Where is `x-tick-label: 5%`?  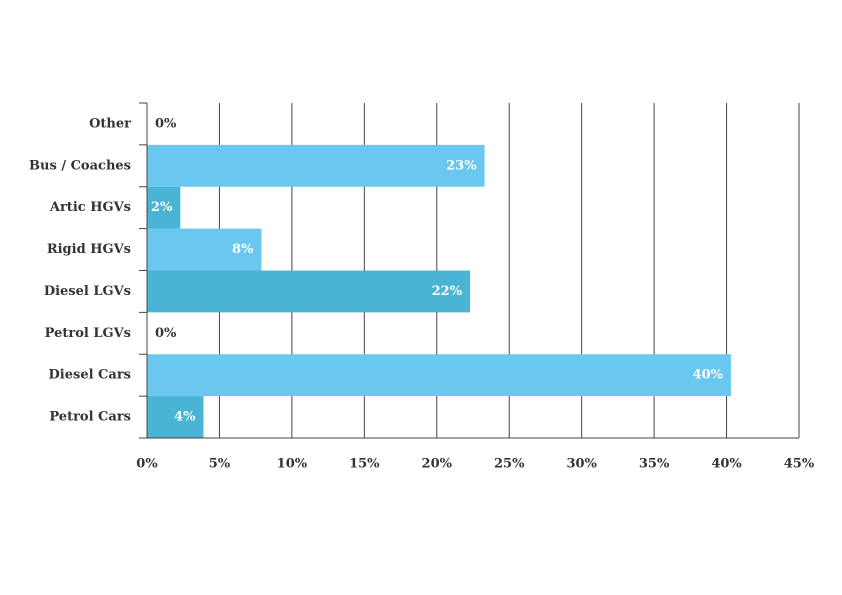
x-tick-label: 5% is located at coordinates (220, 464).